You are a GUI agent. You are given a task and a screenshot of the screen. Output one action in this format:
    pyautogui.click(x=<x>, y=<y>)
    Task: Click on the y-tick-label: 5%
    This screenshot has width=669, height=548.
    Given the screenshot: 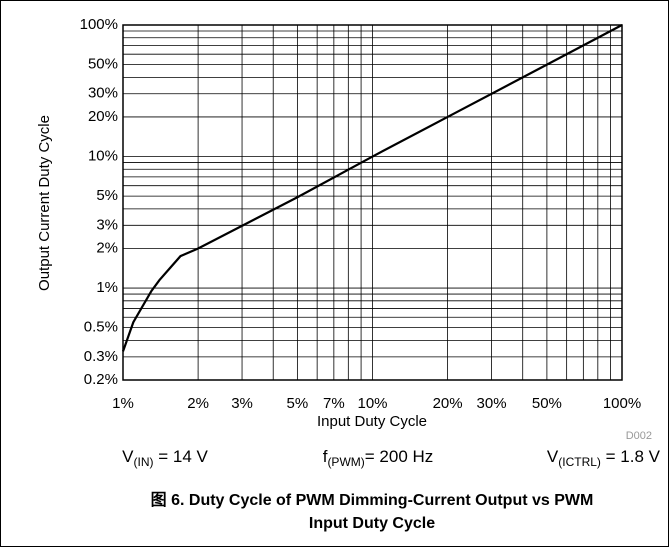 What is the action you would take?
    pyautogui.click(x=107, y=195)
    